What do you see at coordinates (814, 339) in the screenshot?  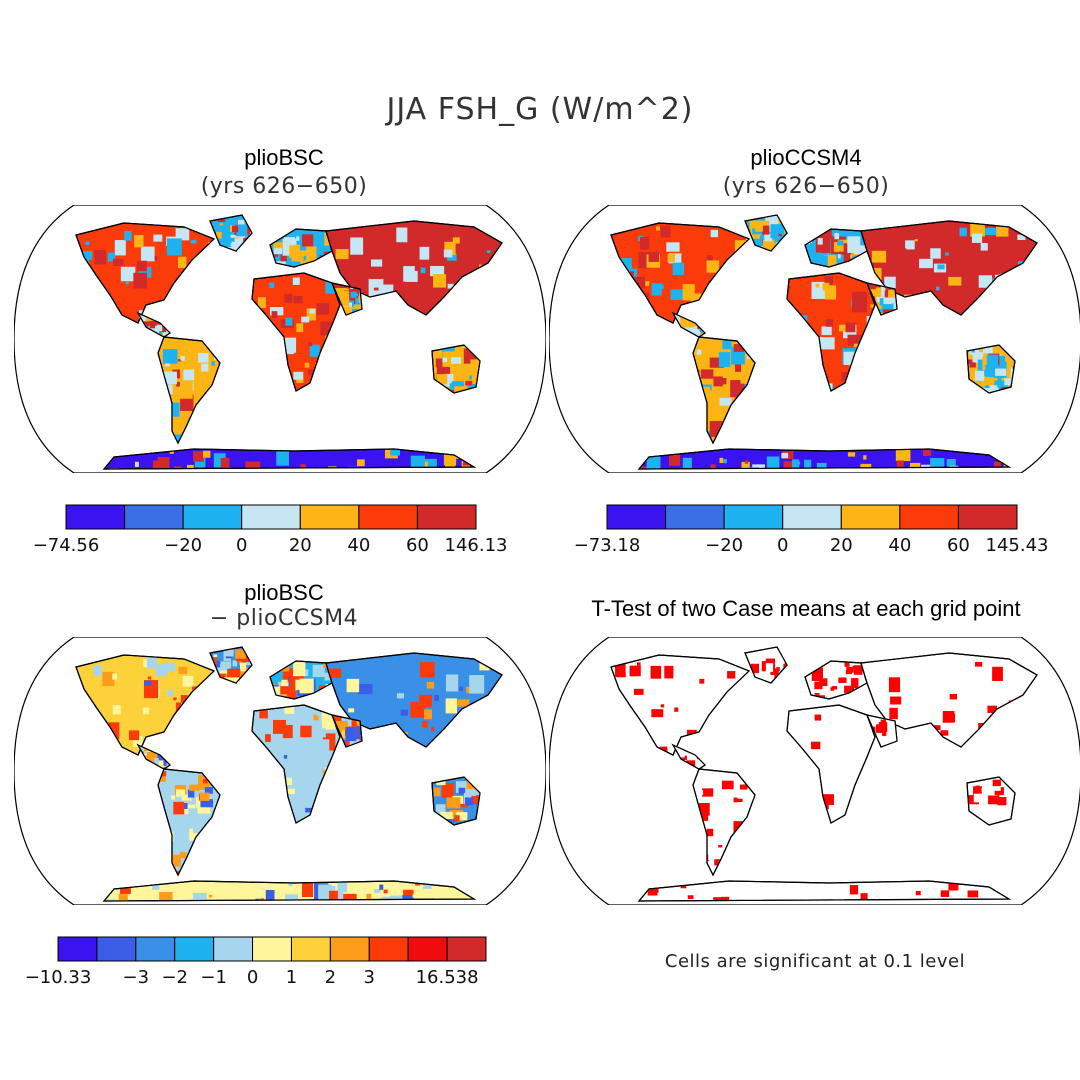 I see `map-frame` at bounding box center [814, 339].